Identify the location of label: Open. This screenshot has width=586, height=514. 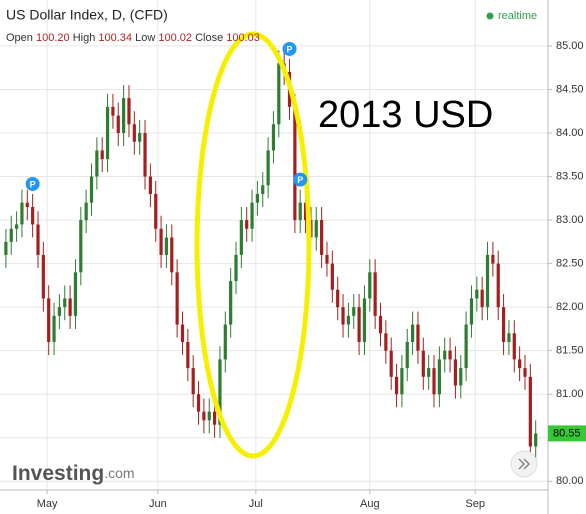
(19, 38).